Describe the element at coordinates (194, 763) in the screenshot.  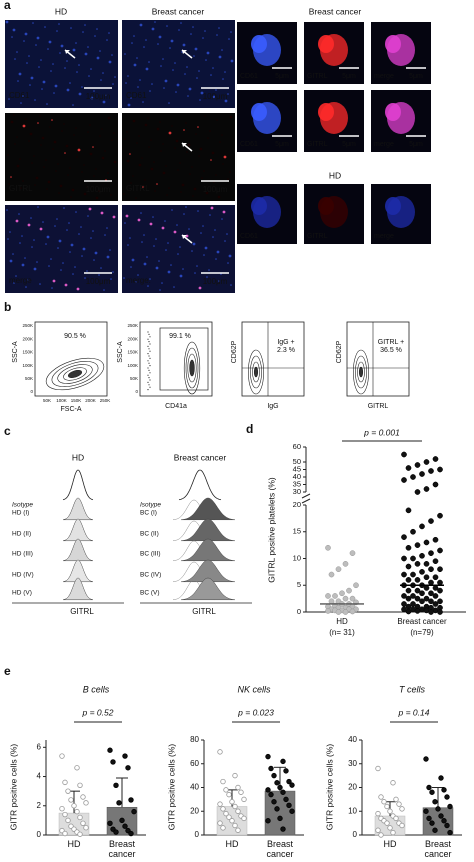
I see `y-tick-label: 60` at that location.